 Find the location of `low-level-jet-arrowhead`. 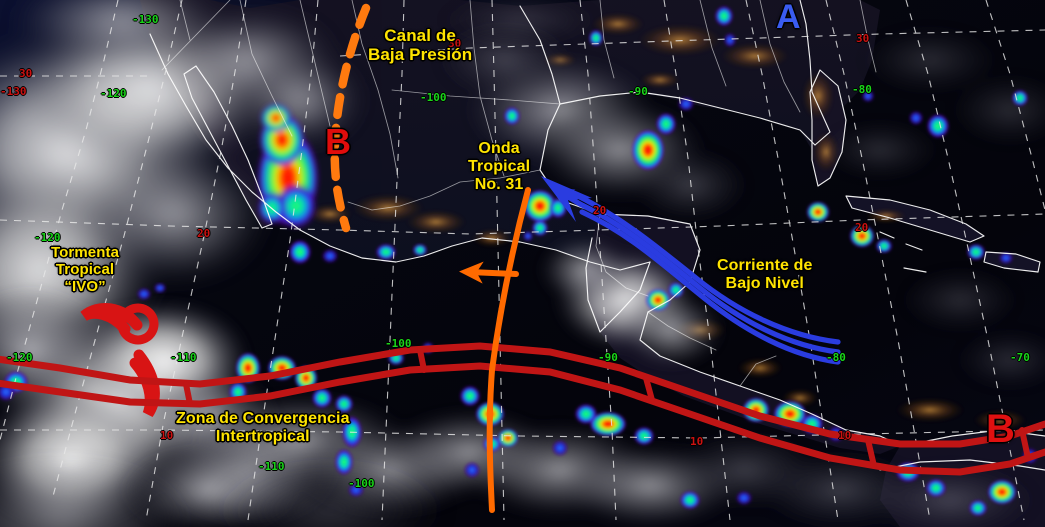

low-level-jet-arrowhead is located at coordinates (566, 199).